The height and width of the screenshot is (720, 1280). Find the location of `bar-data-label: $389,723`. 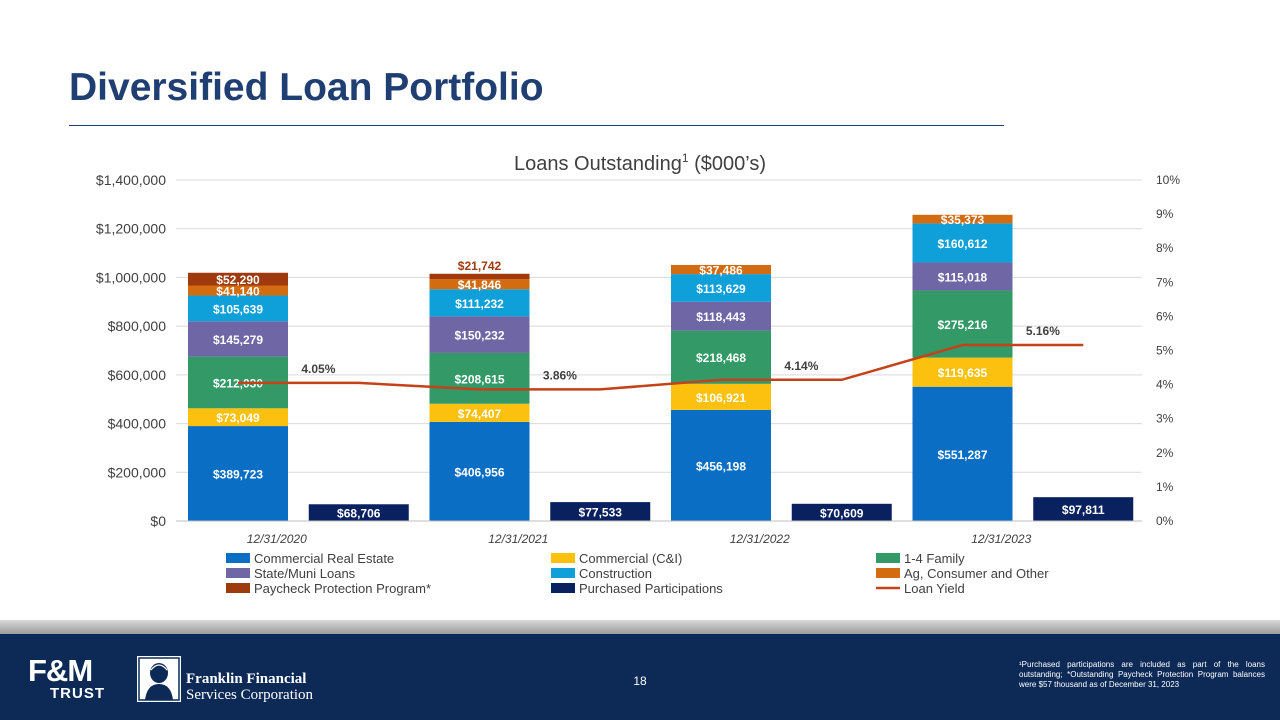

bar-data-label: $389,723 is located at coordinates (238, 475).